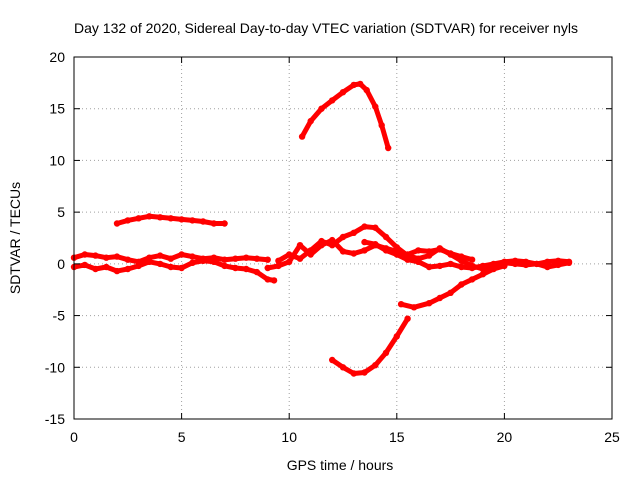  Describe the element at coordinates (59, 316) in the screenshot. I see `y-tick-label: -5` at that location.